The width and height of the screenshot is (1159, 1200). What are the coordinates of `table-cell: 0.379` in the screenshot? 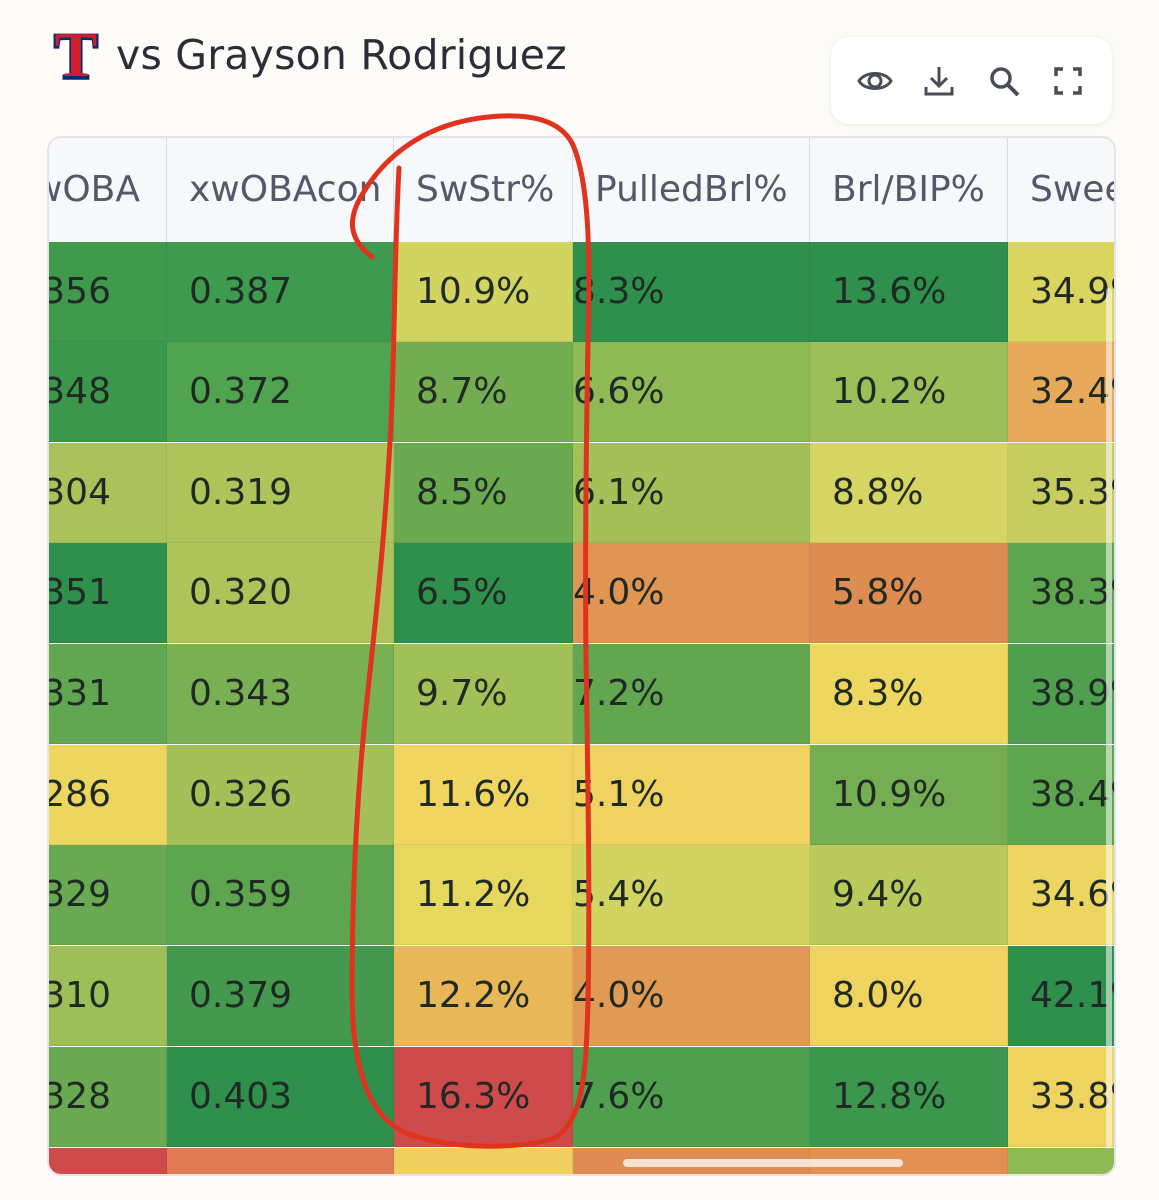 It's located at (280, 996).